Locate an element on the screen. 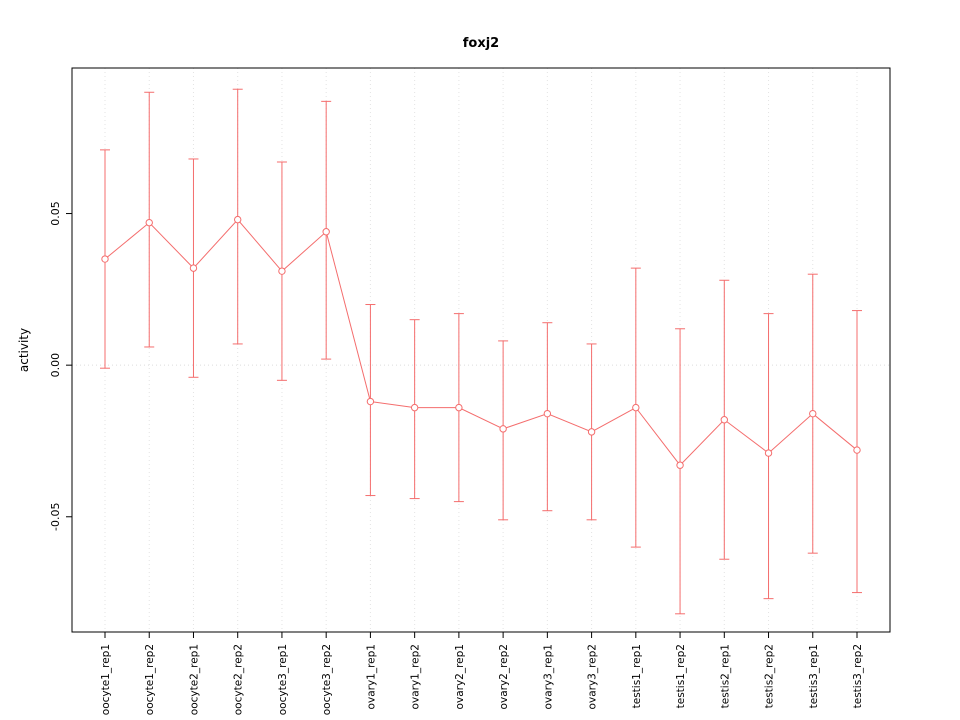 This screenshot has width=960, height=720. x-tick-label: testis3_rep2 is located at coordinates (858, 676).